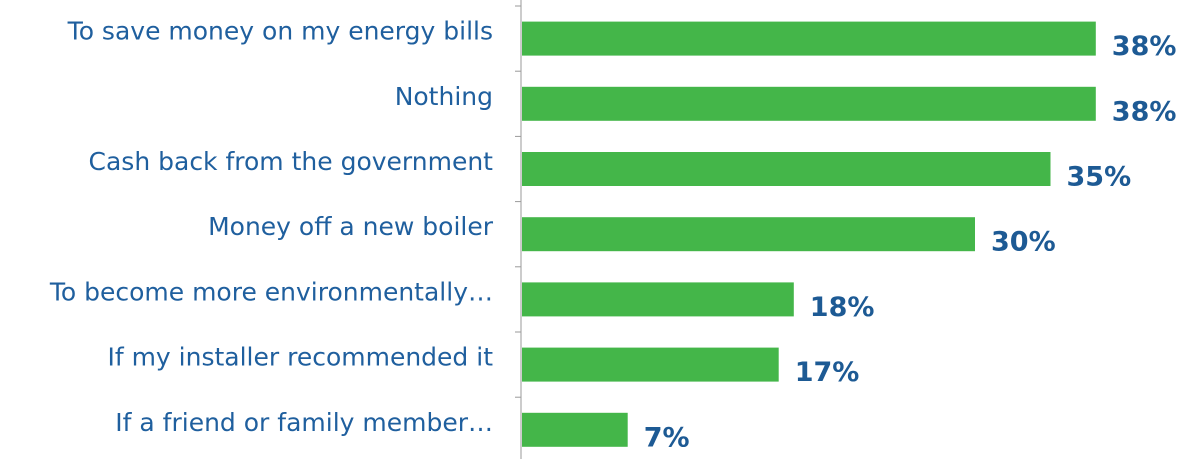 The height and width of the screenshot is (459, 1192). Describe the element at coordinates (667, 437) in the screenshot. I see `value-label: 7%` at that location.